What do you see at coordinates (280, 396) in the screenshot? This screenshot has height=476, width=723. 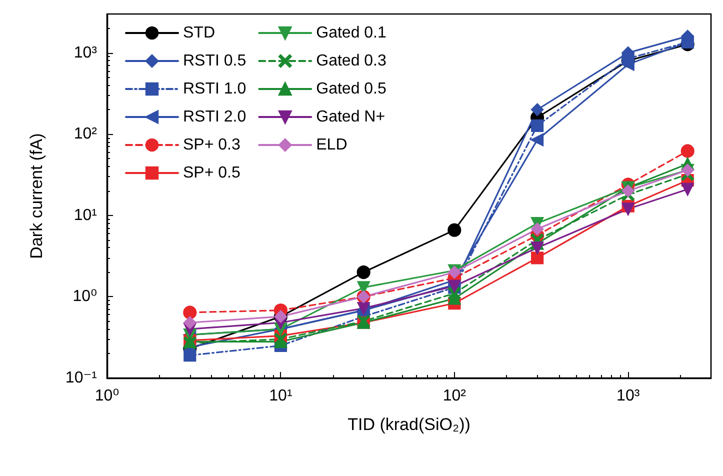 I see `x-tick-label: 10¹` at bounding box center [280, 396].